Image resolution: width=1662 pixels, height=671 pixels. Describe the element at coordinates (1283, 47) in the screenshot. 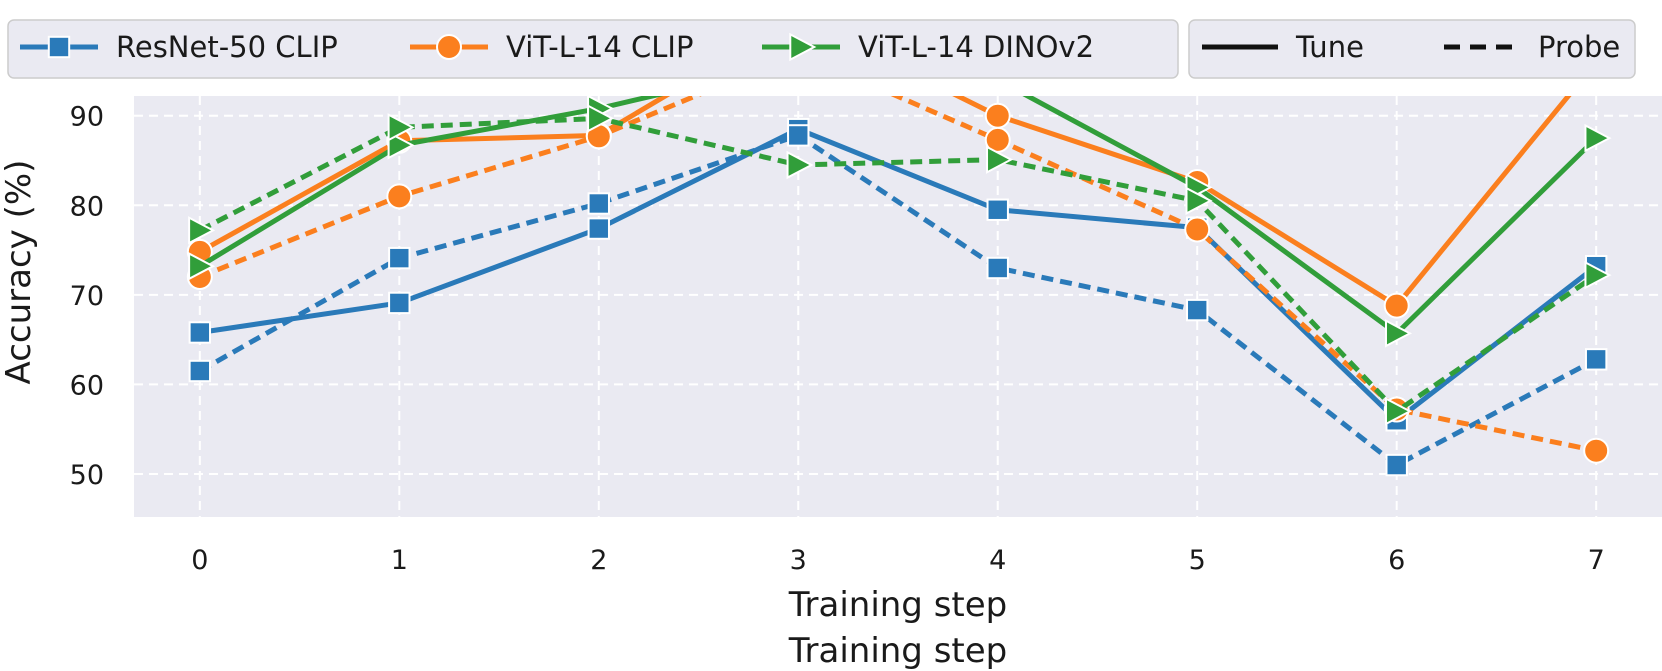

I see `legend-item-tune: Tune` at that location.